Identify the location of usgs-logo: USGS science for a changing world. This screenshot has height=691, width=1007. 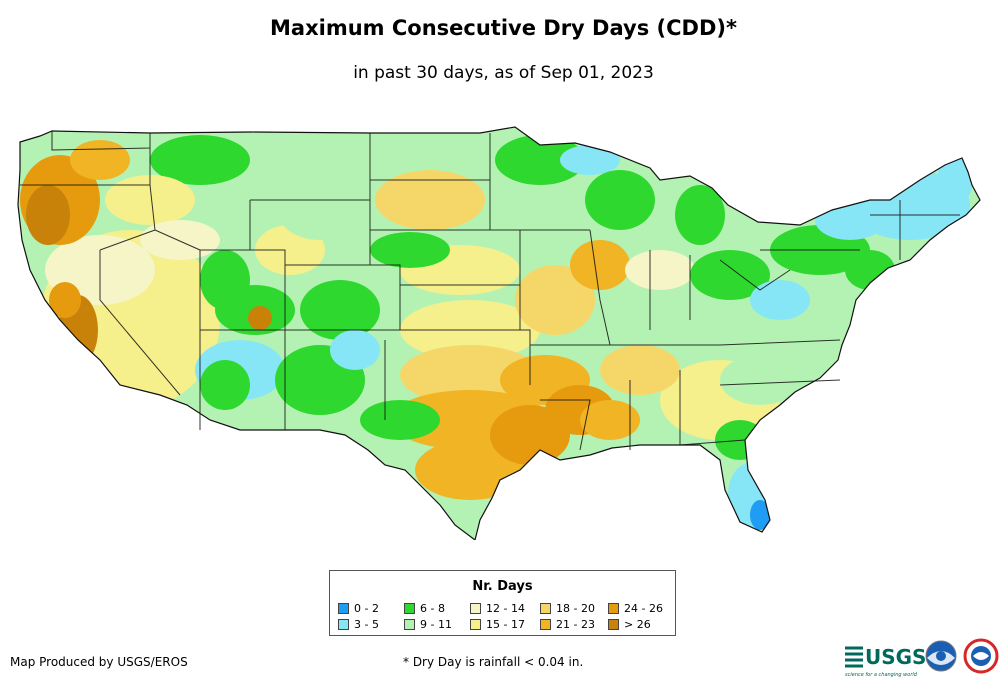
(885, 661).